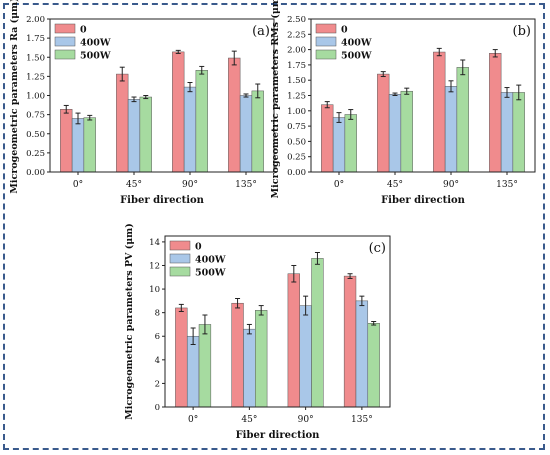  Describe the element at coordinates (275, 99) in the screenshot. I see `y-axis-label: Microgeometric parameters RMs (μm)` at that location.